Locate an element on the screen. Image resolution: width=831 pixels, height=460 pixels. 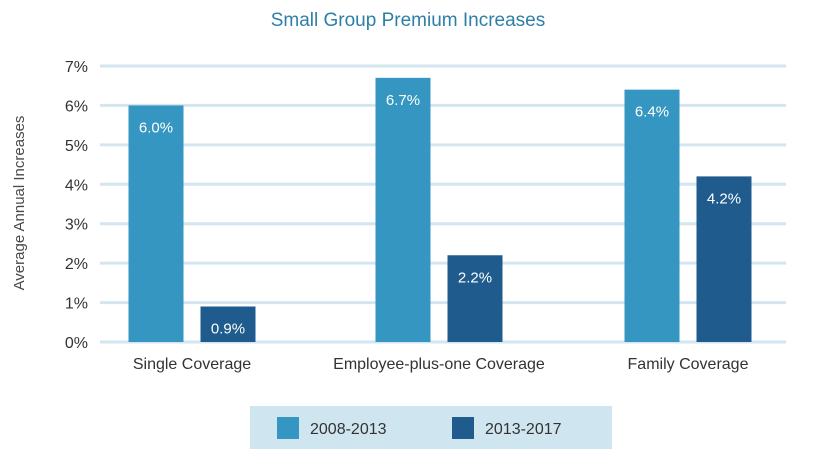
category-label: Employee-plus-one Coverage is located at coordinates (439, 364).